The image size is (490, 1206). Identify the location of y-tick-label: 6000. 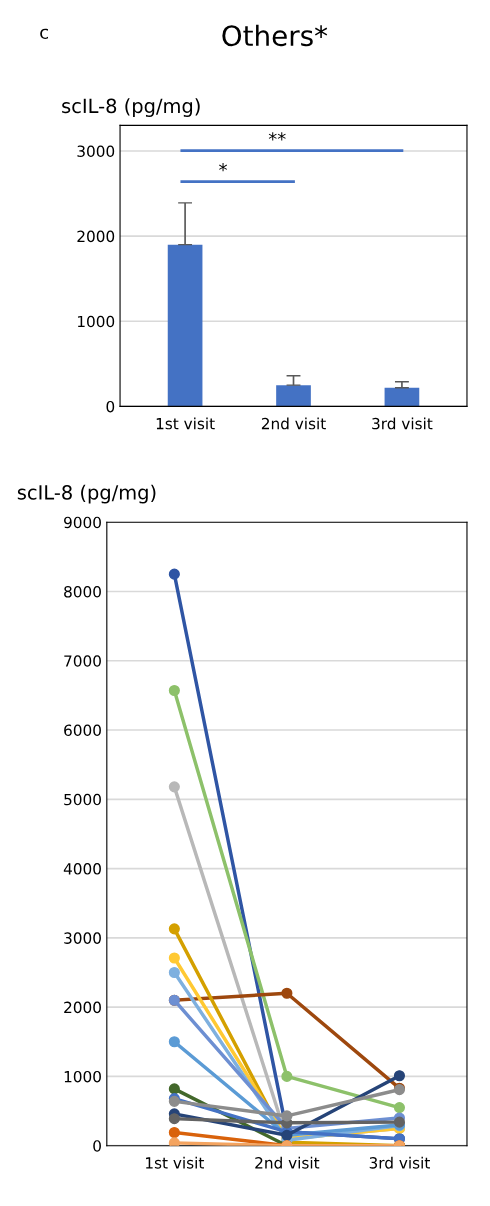
(82, 730).